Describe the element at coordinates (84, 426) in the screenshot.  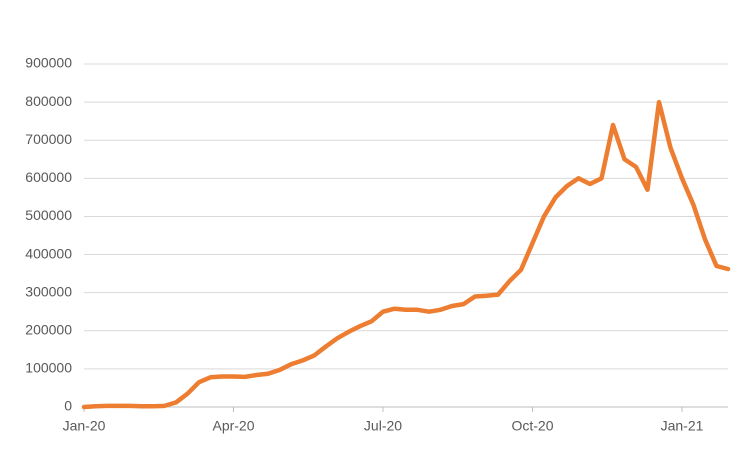
I see `x-tick-label: Jan-20` at that location.